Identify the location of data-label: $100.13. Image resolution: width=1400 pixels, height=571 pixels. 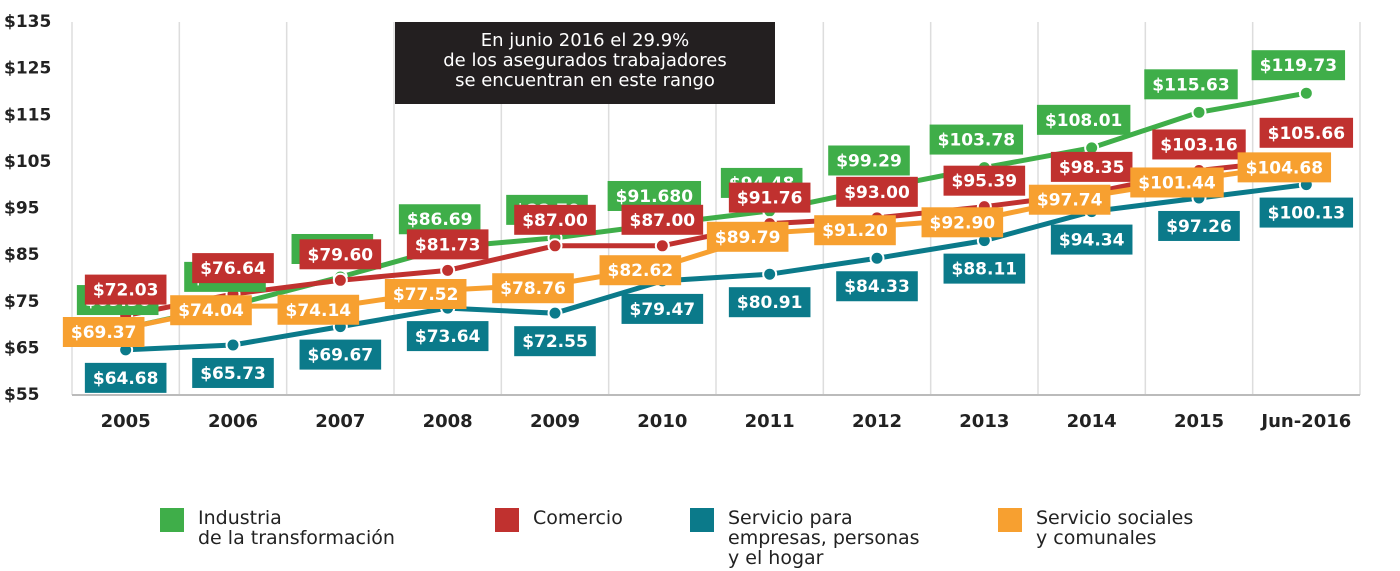
(1306, 212).